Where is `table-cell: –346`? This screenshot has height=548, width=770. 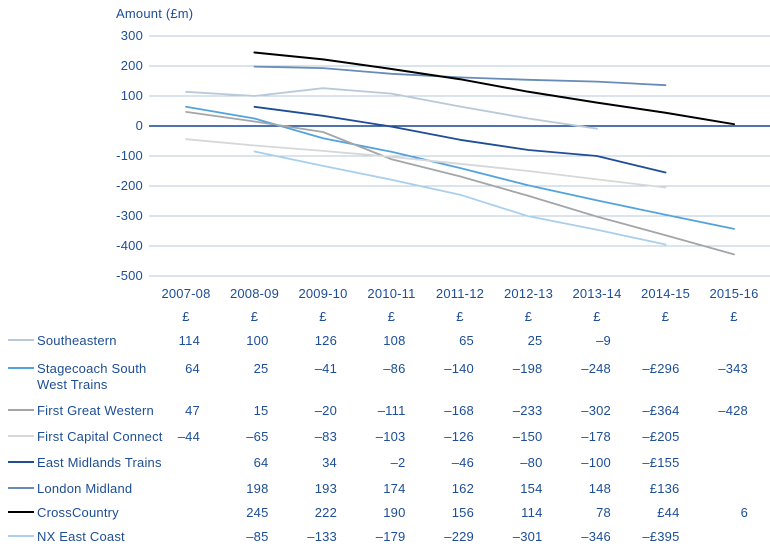
table-cell: –346 is located at coordinates (596, 536).